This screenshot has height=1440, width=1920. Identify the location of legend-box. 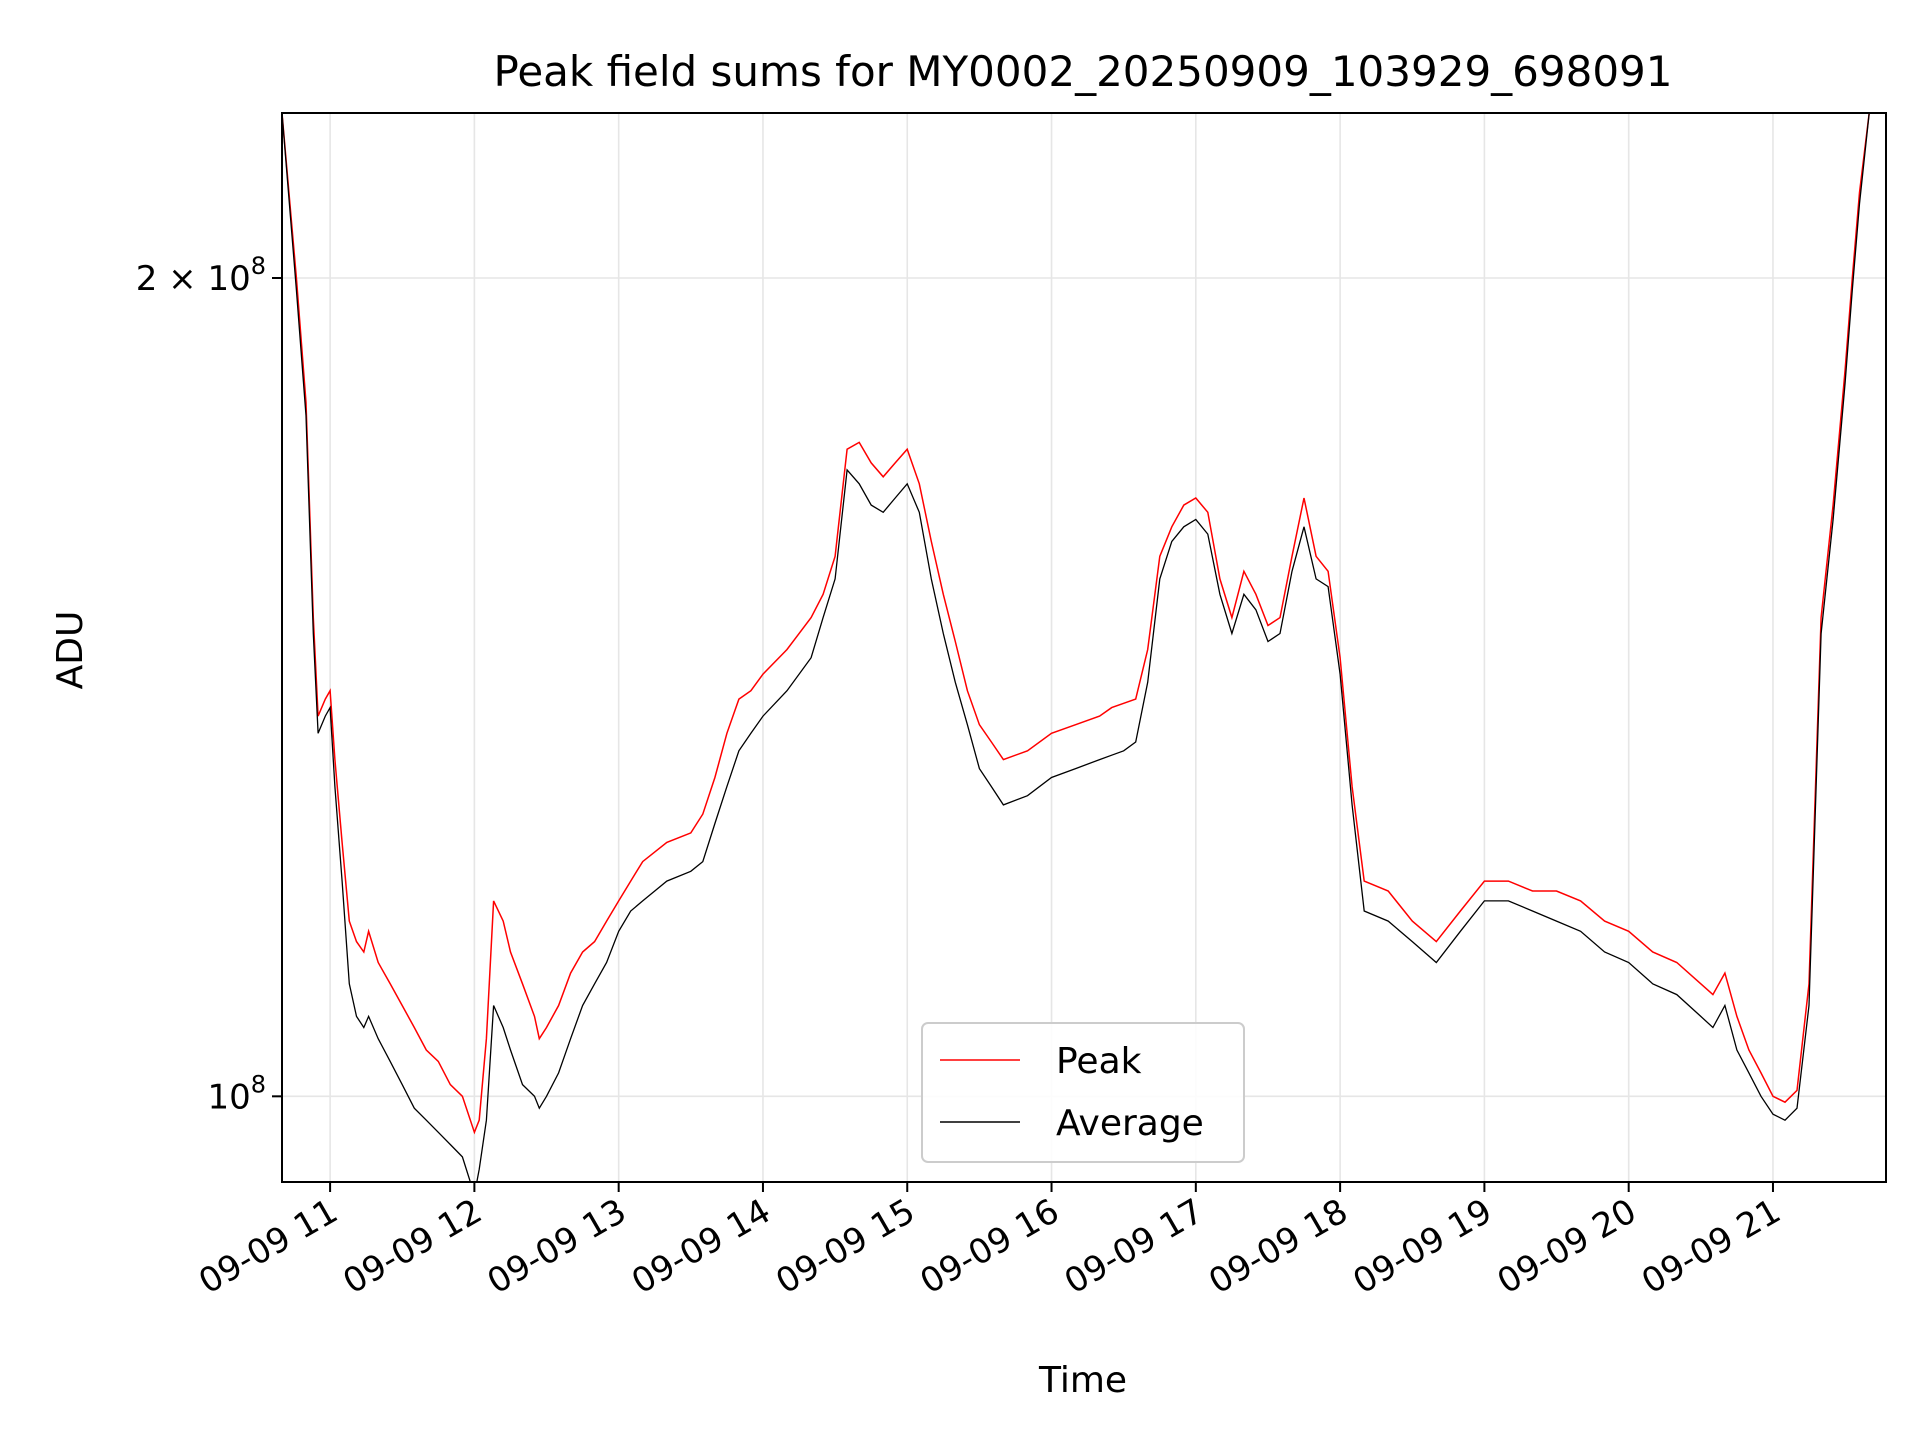
(1083, 1092).